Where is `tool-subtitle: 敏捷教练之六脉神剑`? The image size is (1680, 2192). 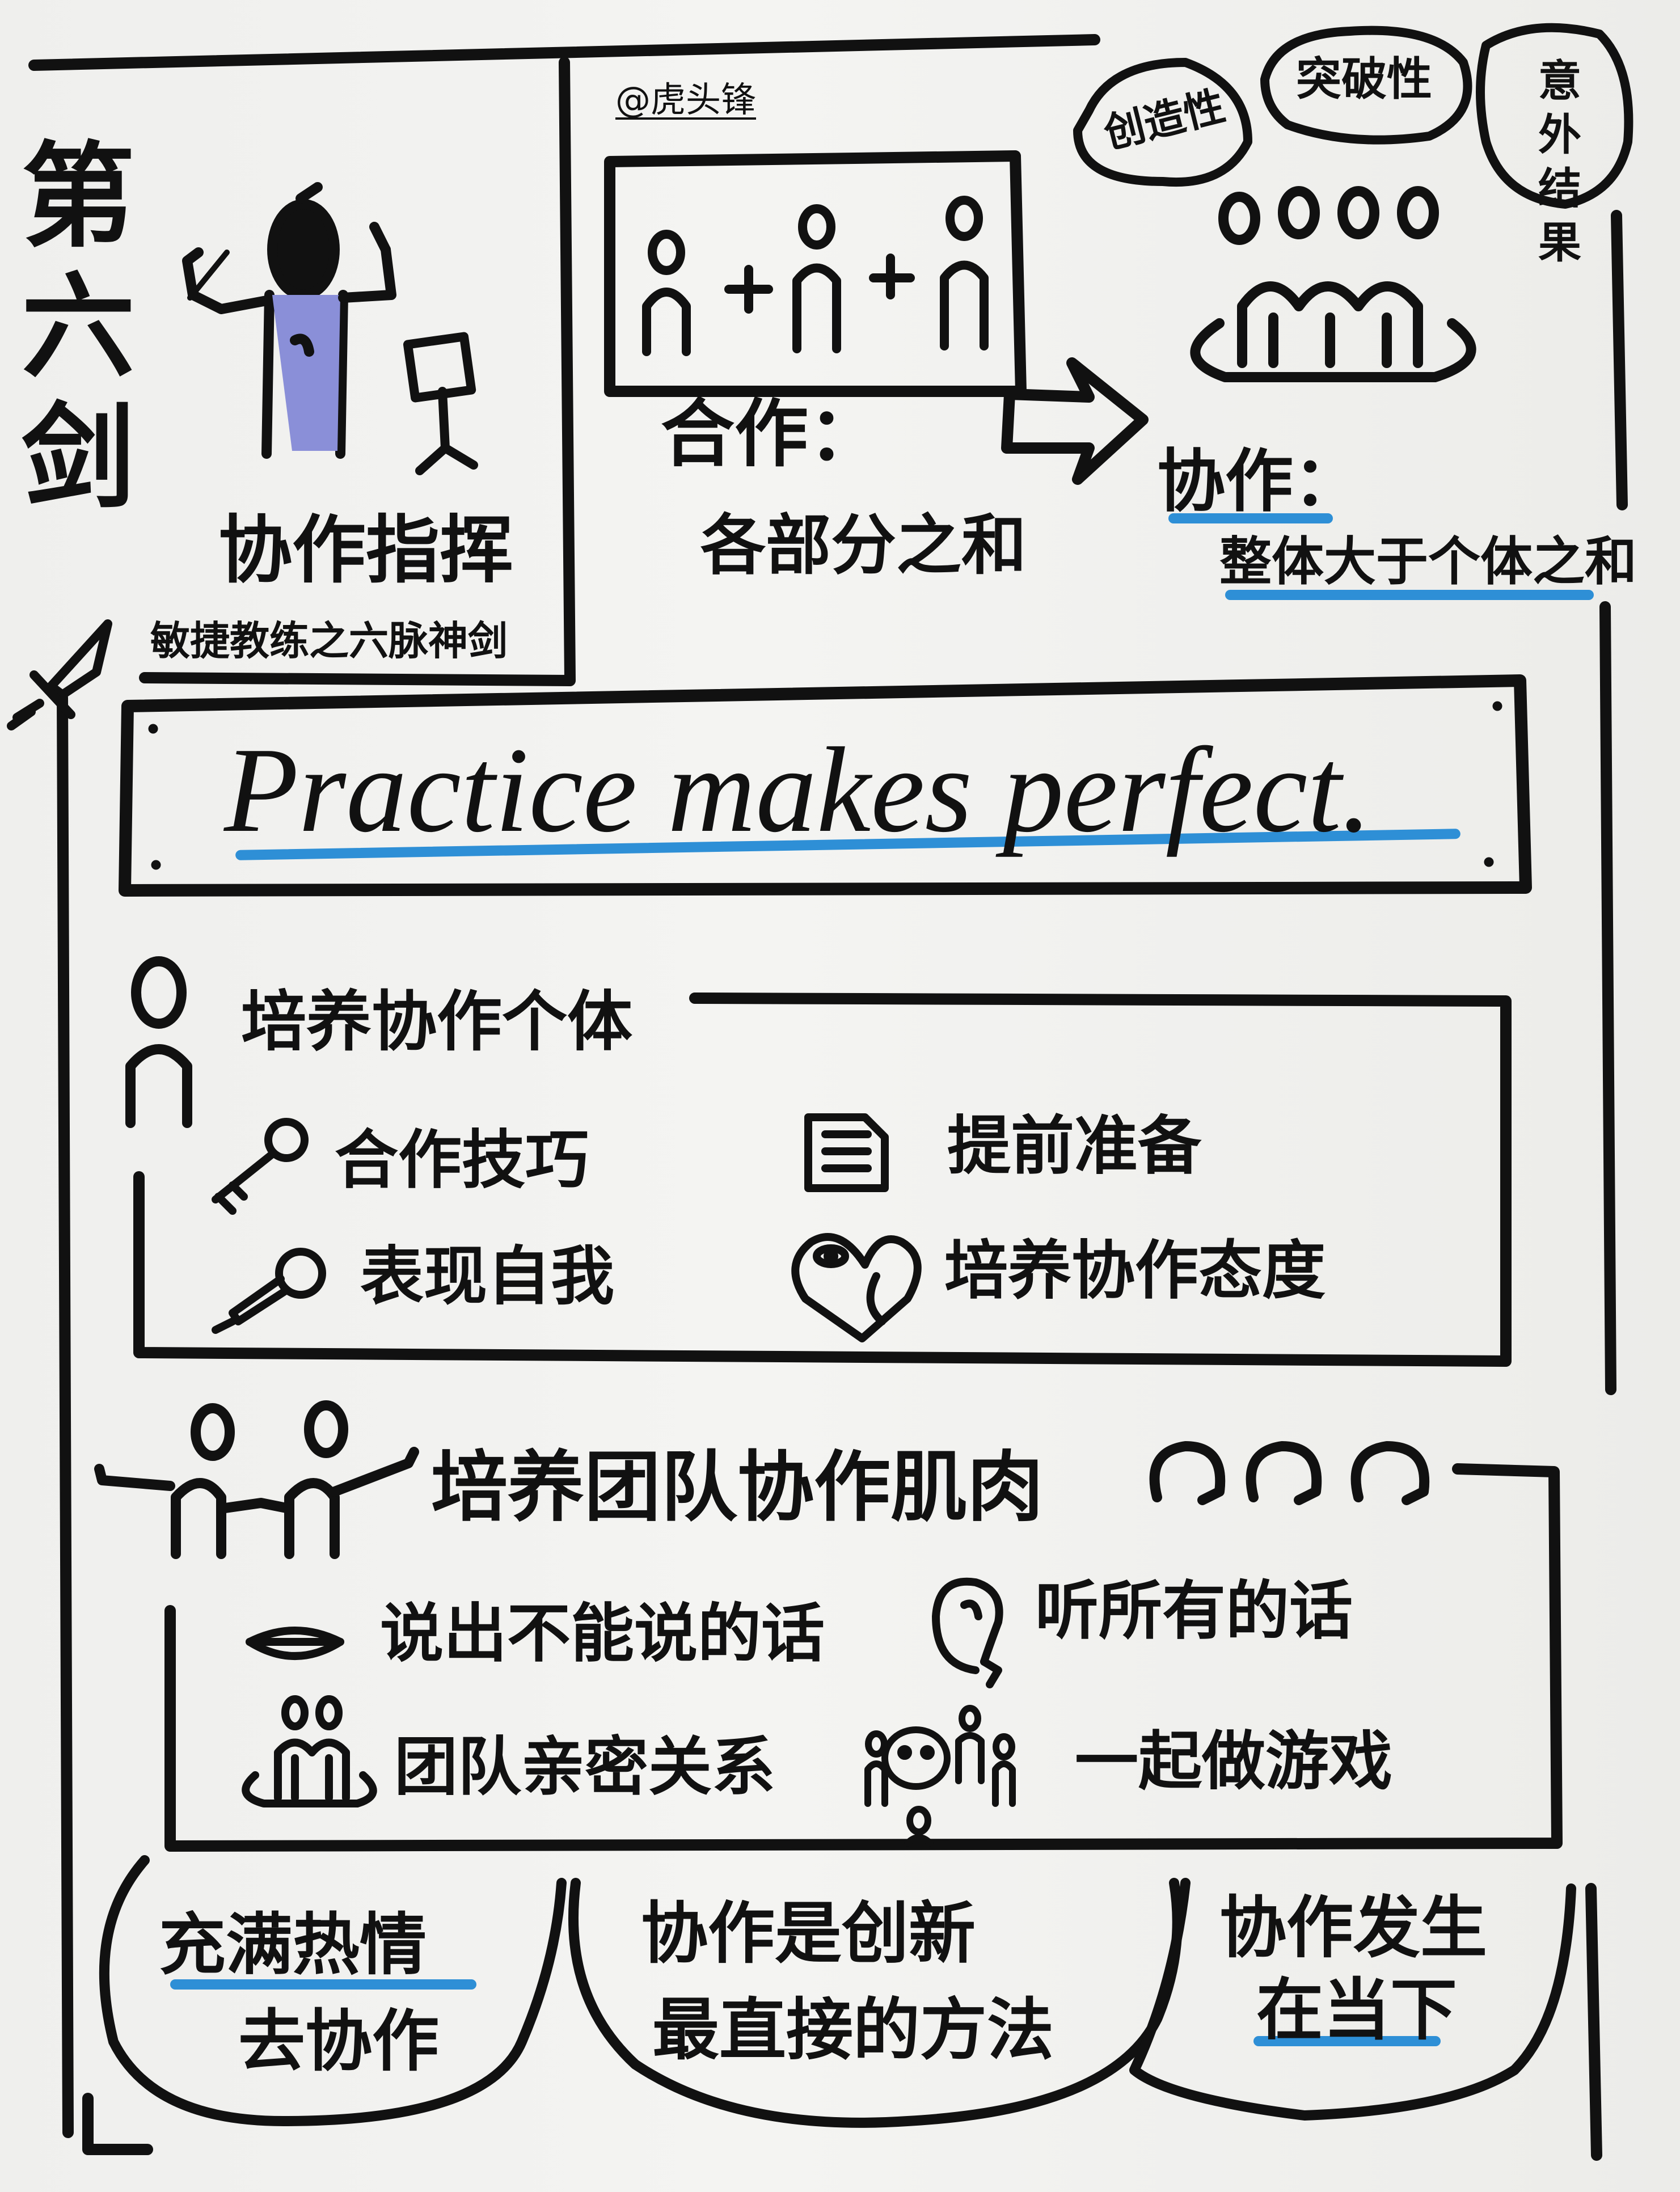
tool-subtitle: 敏捷教练之六脉神剑 is located at coordinates (329, 641).